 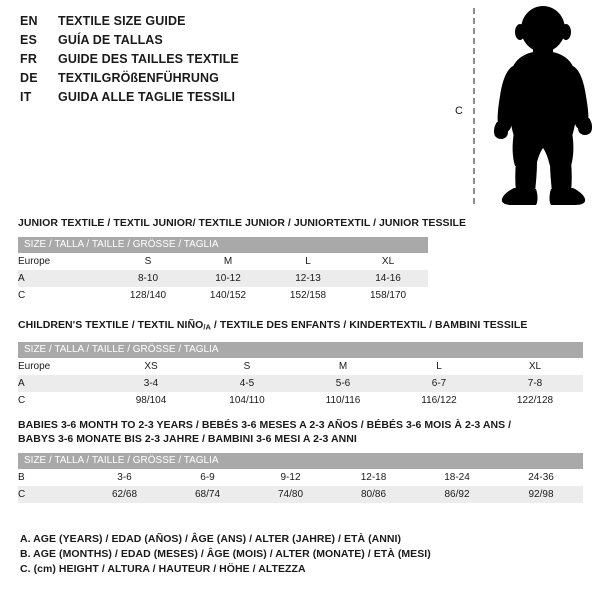 I want to click on height-illustration: C, so click(x=520, y=105).